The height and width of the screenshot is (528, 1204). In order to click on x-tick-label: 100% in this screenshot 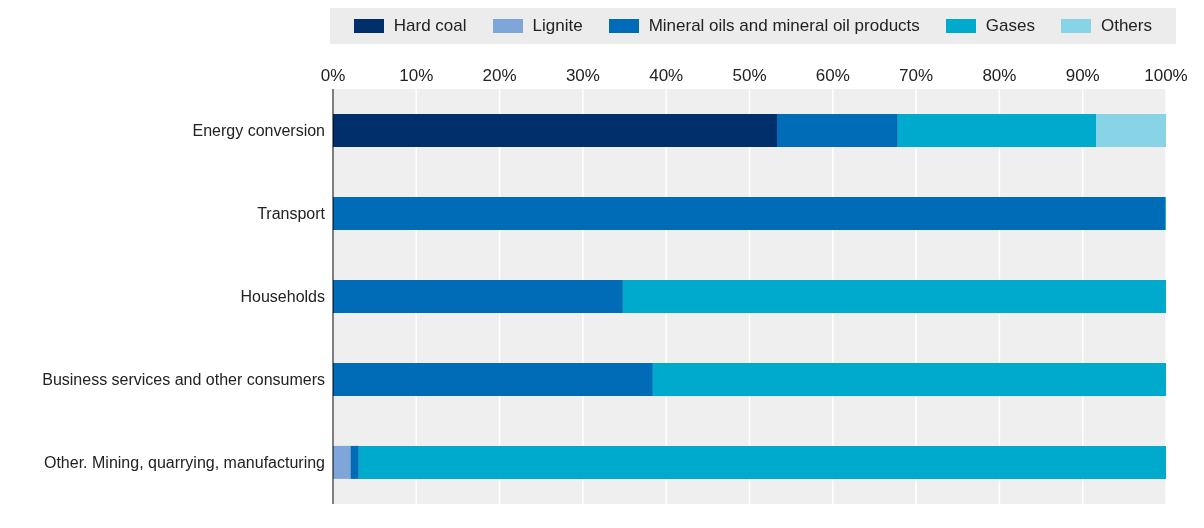, I will do `click(1166, 75)`.